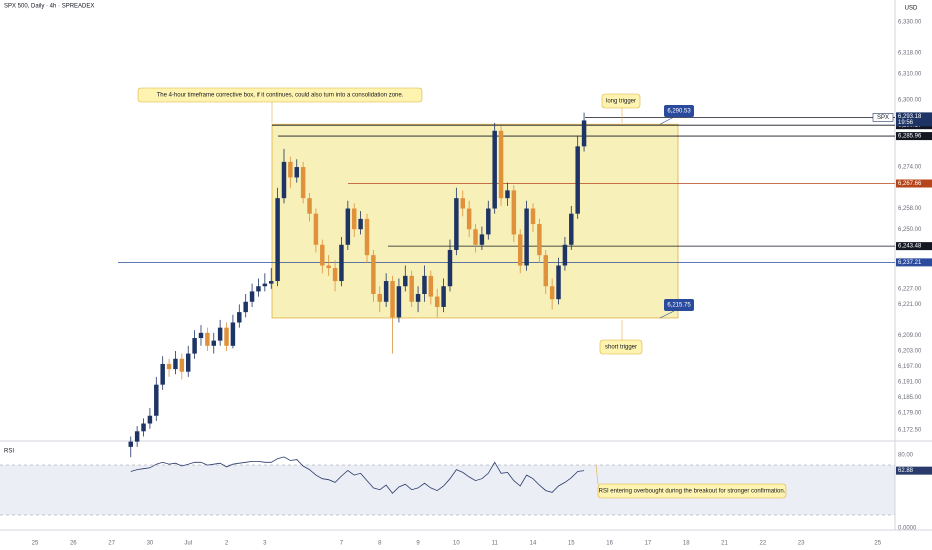 Image resolution: width=932 pixels, height=550 pixels. I want to click on level-label: 6,243.48, so click(910, 247).